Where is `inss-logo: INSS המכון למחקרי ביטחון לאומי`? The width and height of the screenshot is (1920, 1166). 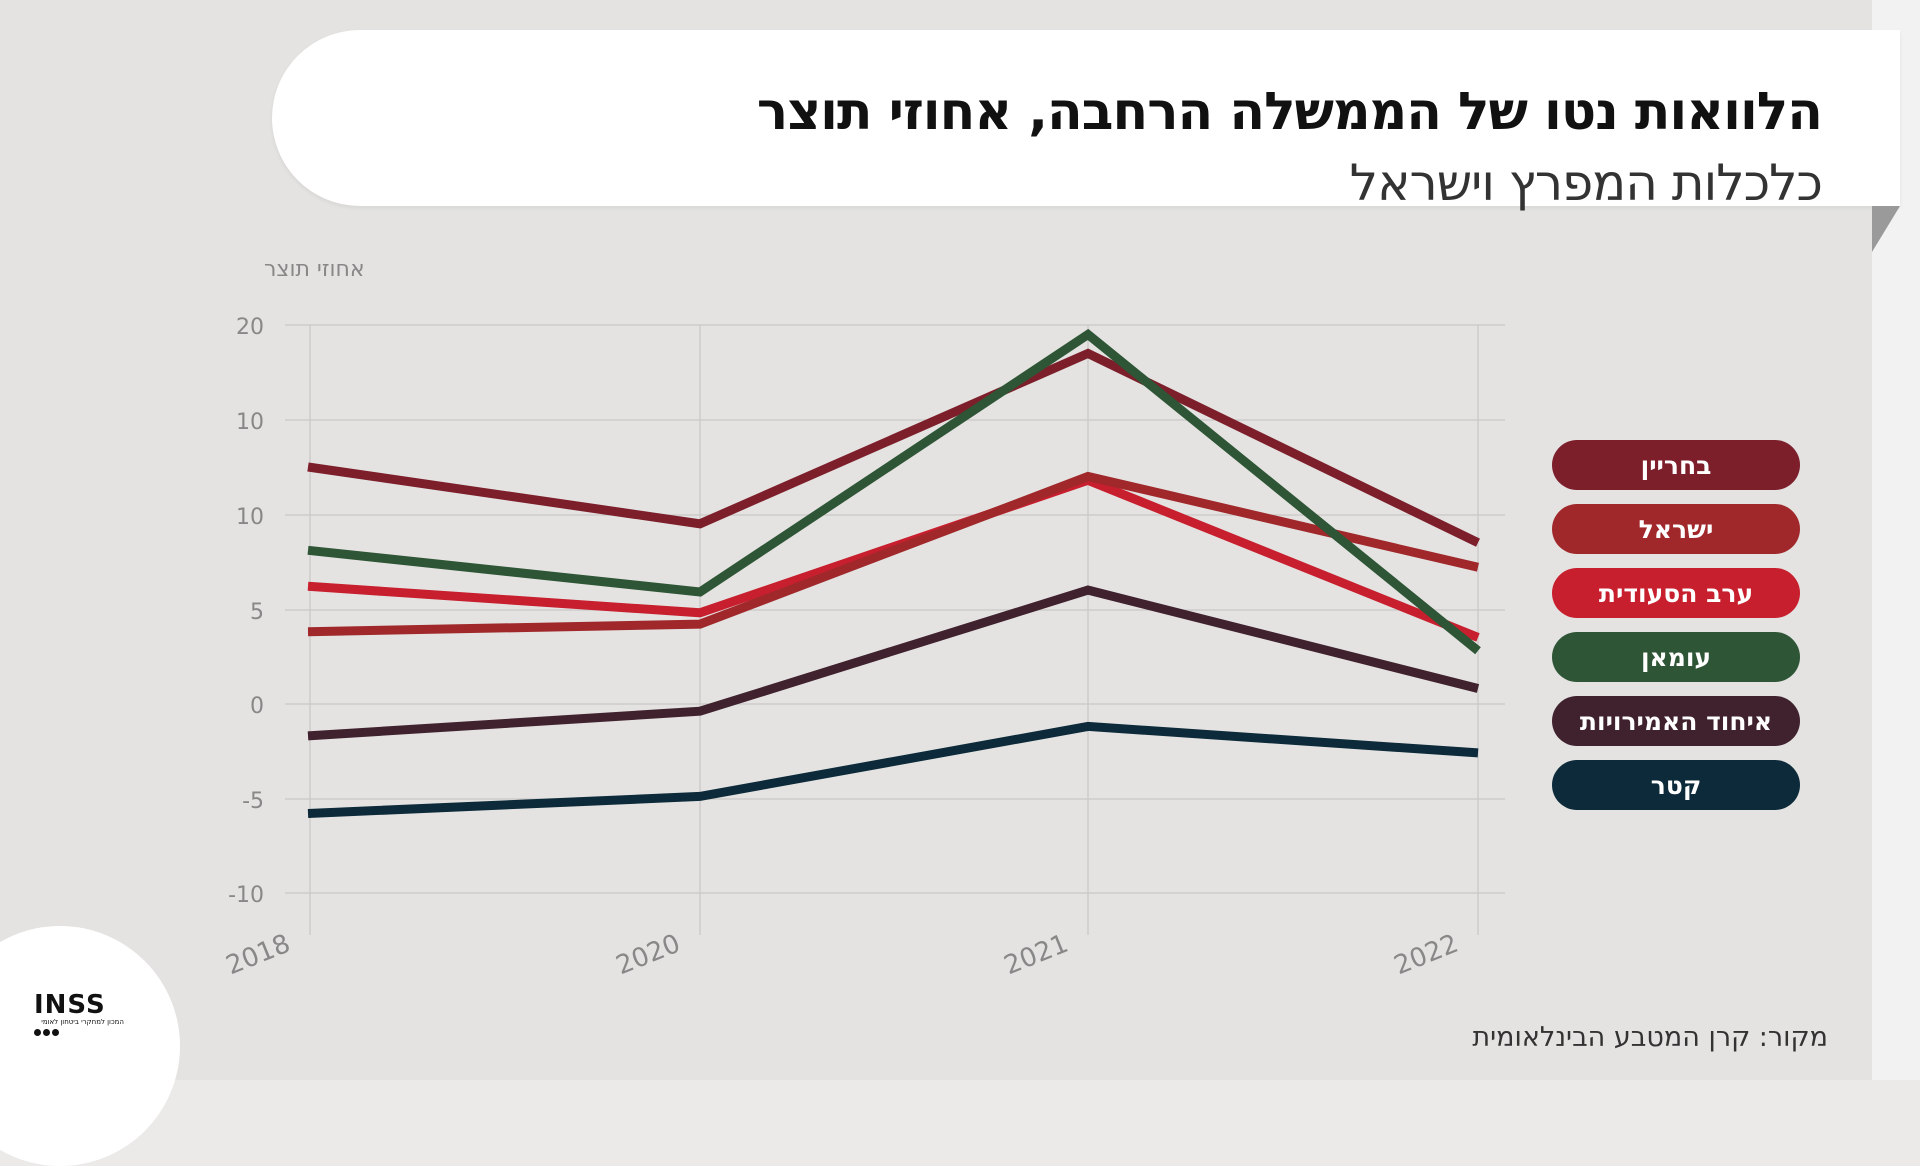 inss-logo: INSS המכון למחקרי ביטחון לאומי is located at coordinates (79, 1020).